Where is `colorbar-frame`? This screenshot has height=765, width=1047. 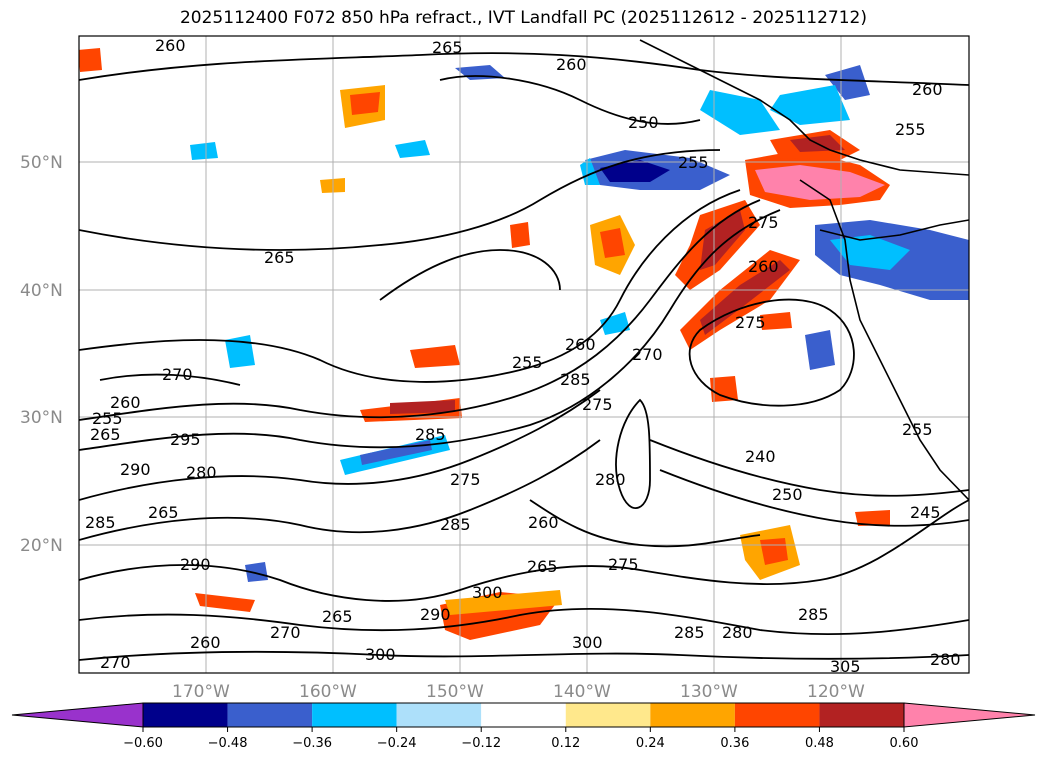
colorbar-frame is located at coordinates (523, 715).